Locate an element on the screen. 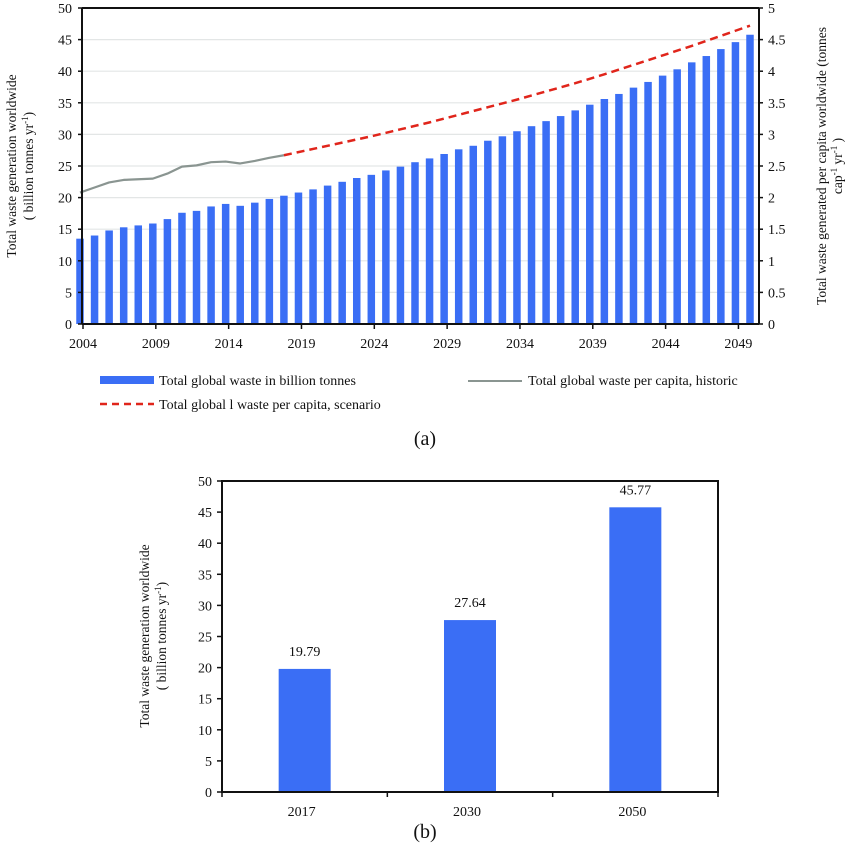 Image resolution: width=850 pixels, height=853 pixels. a-left-tick-label: 50 is located at coordinates (65, 9).